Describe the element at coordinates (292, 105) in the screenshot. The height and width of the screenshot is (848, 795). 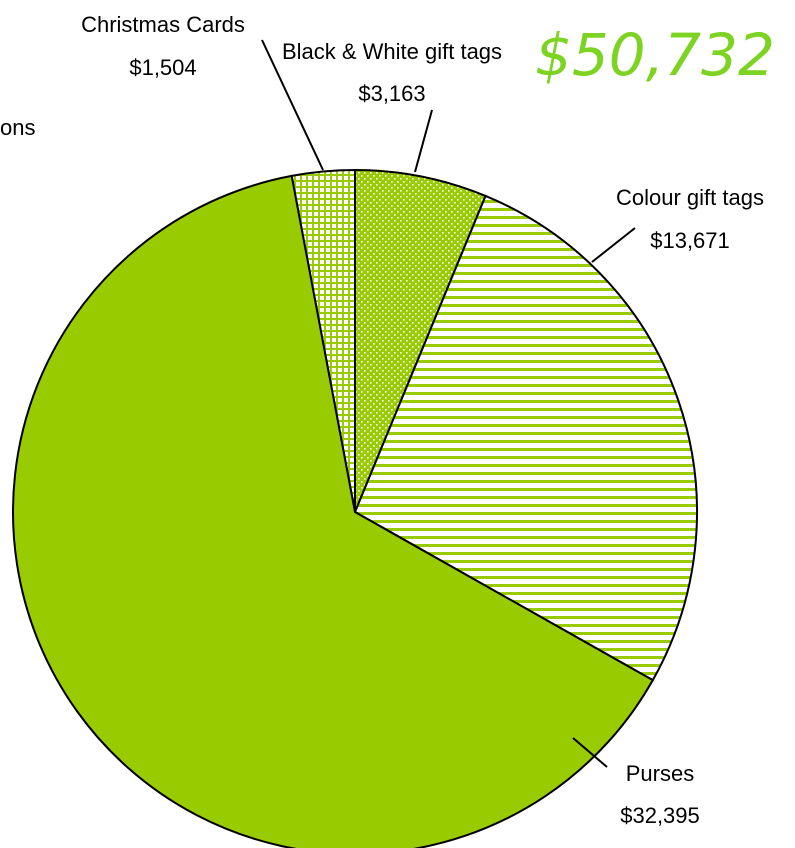
I see `leader-christmas-cards` at that location.